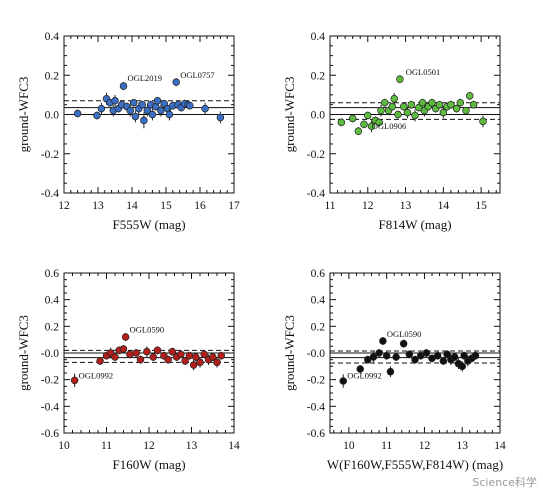  I want to click on y-tick-label: -0.0, so click(316, 354).